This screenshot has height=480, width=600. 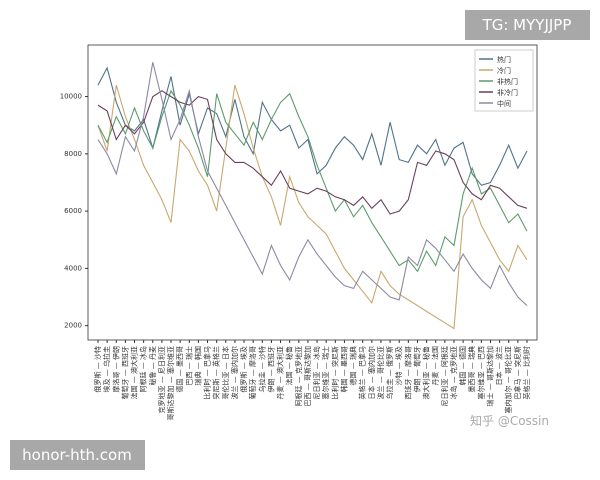 I want to click on y-tick-label: 2000, so click(x=73, y=326).